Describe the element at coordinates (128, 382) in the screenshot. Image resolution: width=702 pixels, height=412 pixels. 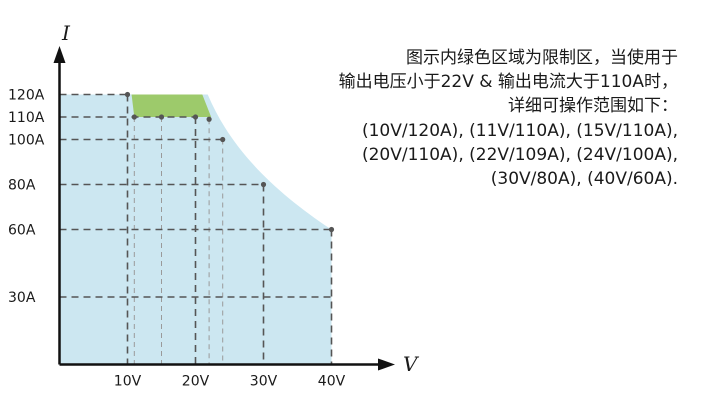
I see `x-tick-label-10: 10V` at that location.